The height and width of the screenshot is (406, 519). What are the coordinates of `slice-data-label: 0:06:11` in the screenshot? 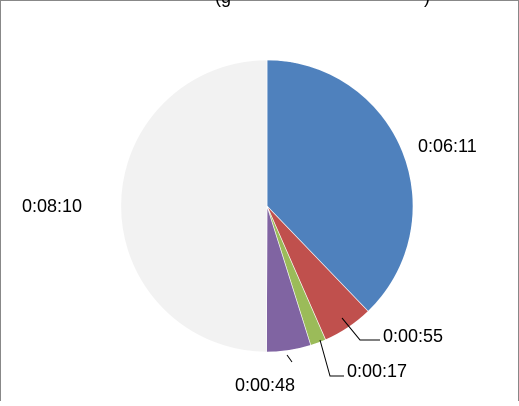 It's located at (447, 146).